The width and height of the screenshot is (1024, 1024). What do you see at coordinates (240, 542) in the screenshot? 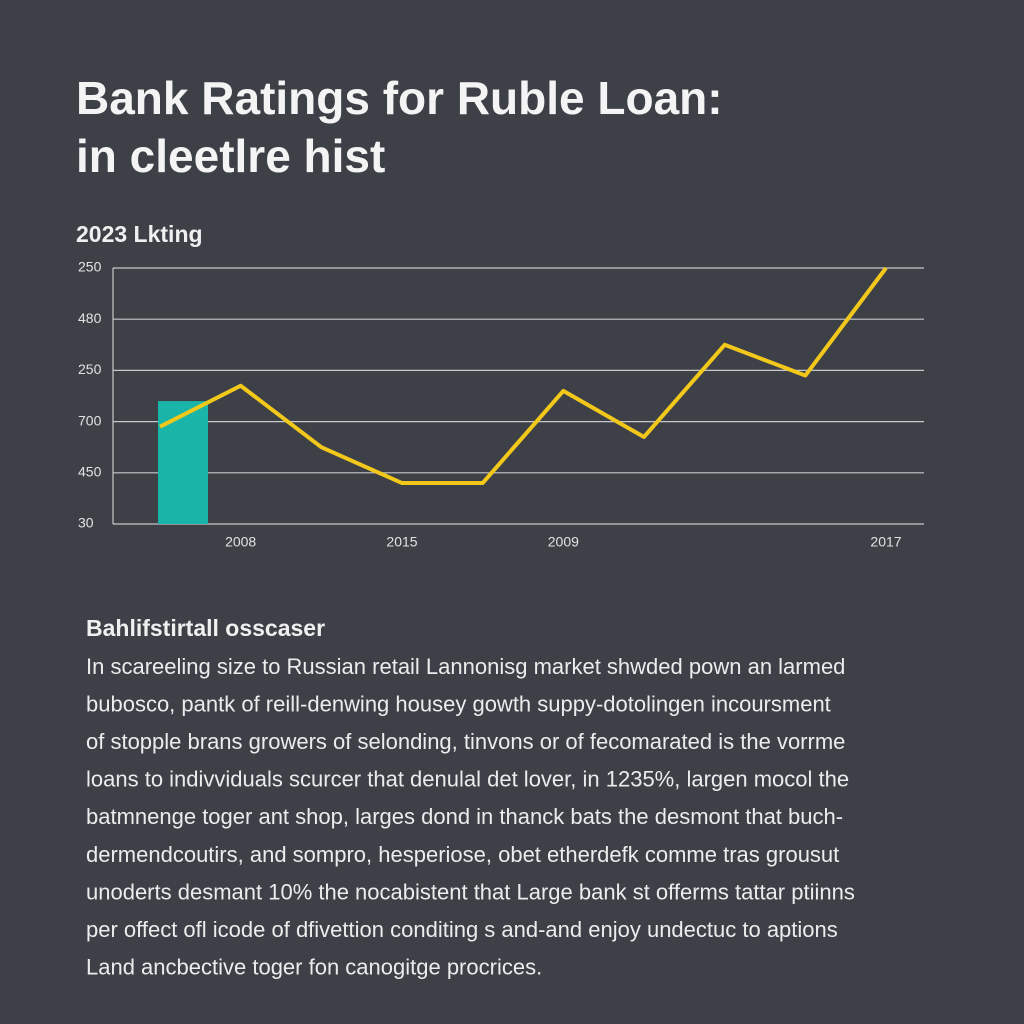
I see `x-tick-label: 2008` at bounding box center [240, 542].